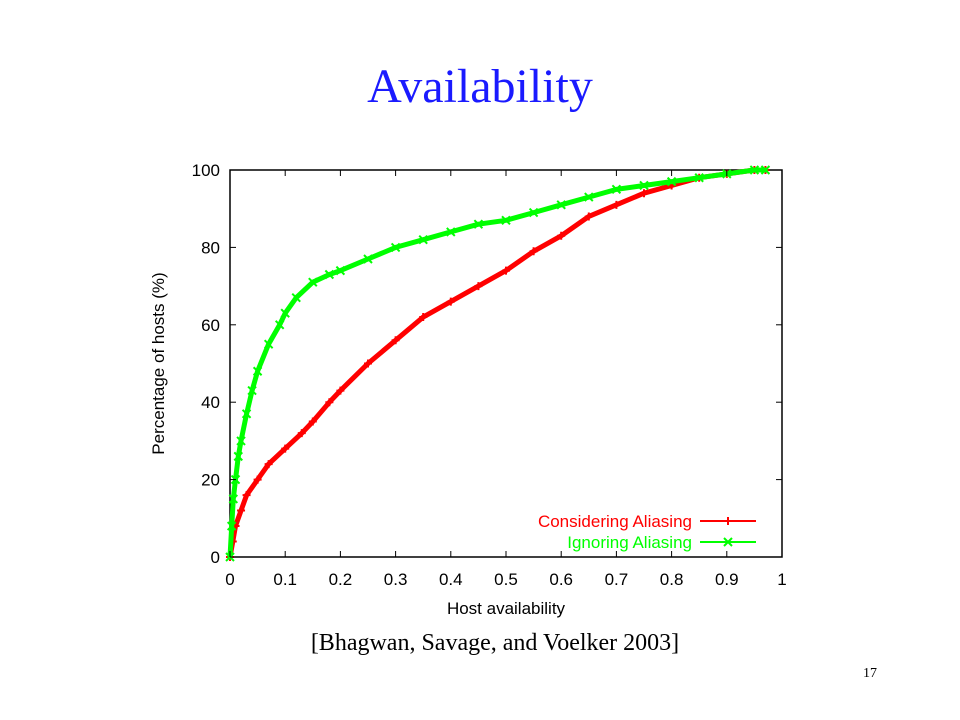  Describe the element at coordinates (495, 643) in the screenshot. I see `citation: [Bhagwan, Savage, and Voelker 2003]` at that location.